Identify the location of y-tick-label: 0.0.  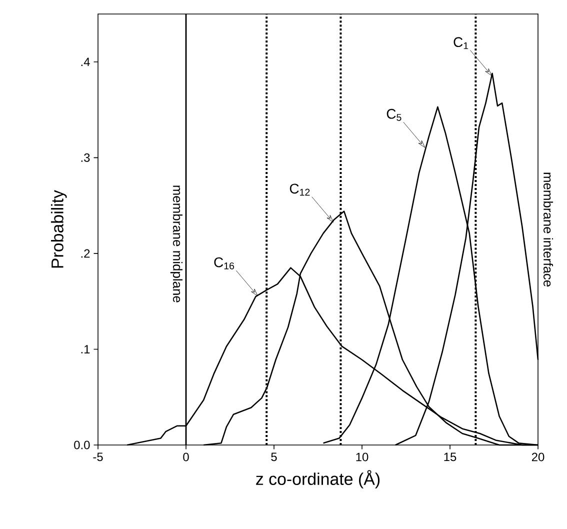
(82, 445).